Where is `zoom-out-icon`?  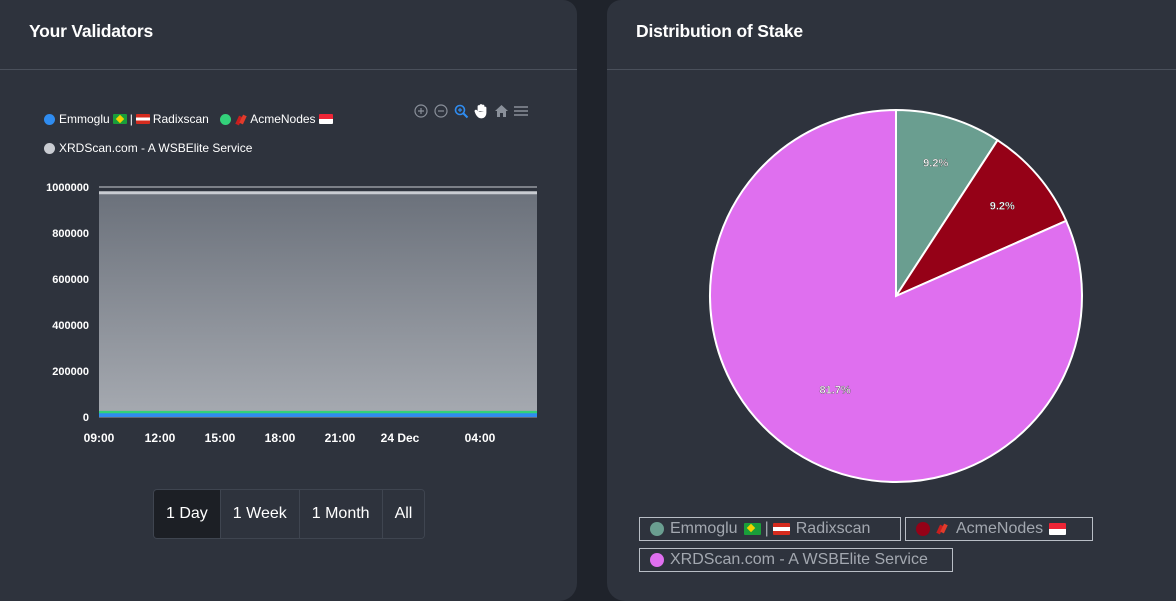 zoom-out-icon is located at coordinates (441, 111).